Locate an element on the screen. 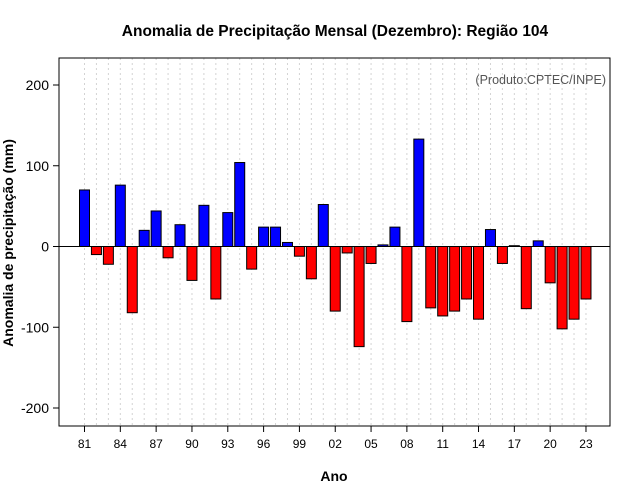 The width and height of the screenshot is (640, 500). x-axis: 81 84 87 90 93 96 99 02 05 08 11 14 17 20 23 is located at coordinates (335, 438).